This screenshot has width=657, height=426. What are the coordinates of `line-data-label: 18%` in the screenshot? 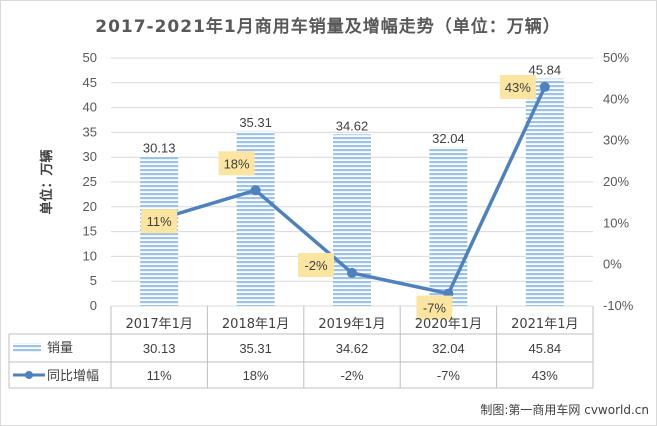 It's located at (237, 163).